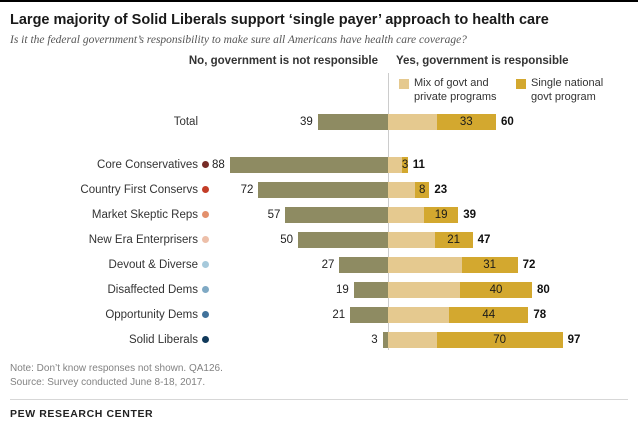 The image size is (638, 434). I want to click on yes-bar-zone: 21 47, so click(513, 239).